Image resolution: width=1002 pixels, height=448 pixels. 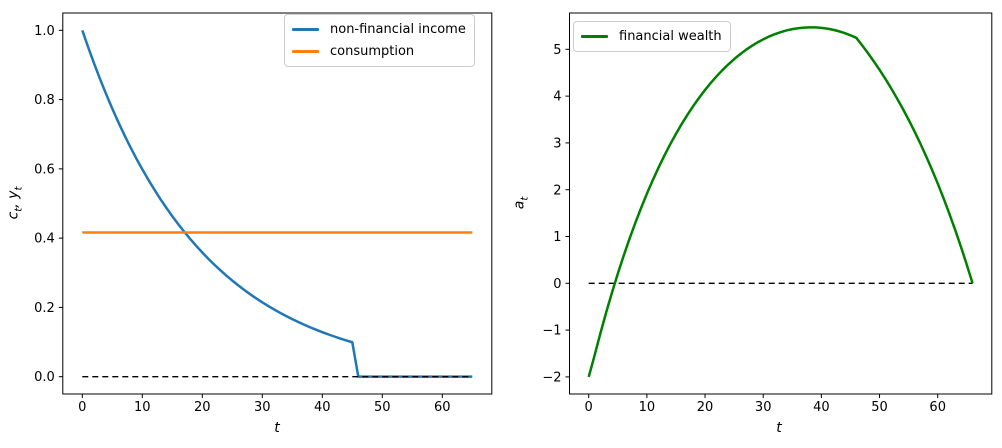 I want to click on legend-label: non-financial income, so click(x=398, y=29).